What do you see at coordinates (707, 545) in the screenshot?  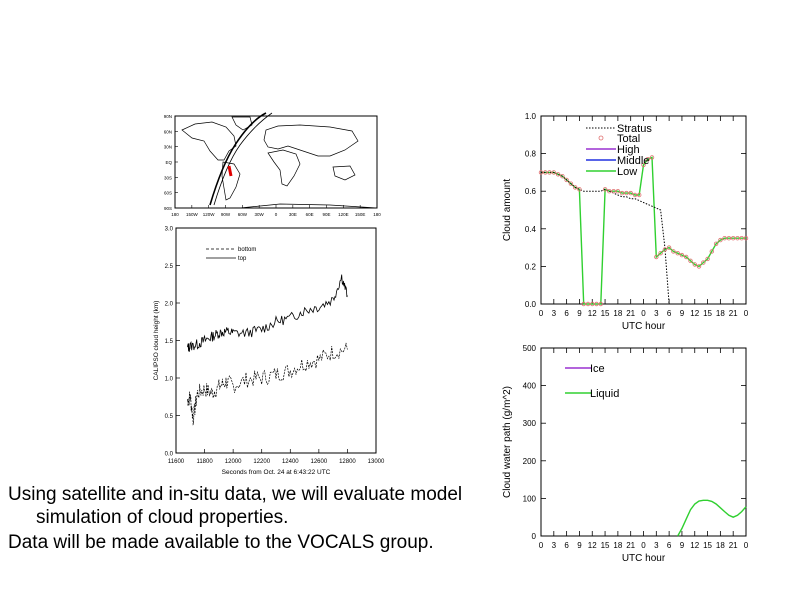 I see `water-path-xtick-label: 15` at bounding box center [707, 545].